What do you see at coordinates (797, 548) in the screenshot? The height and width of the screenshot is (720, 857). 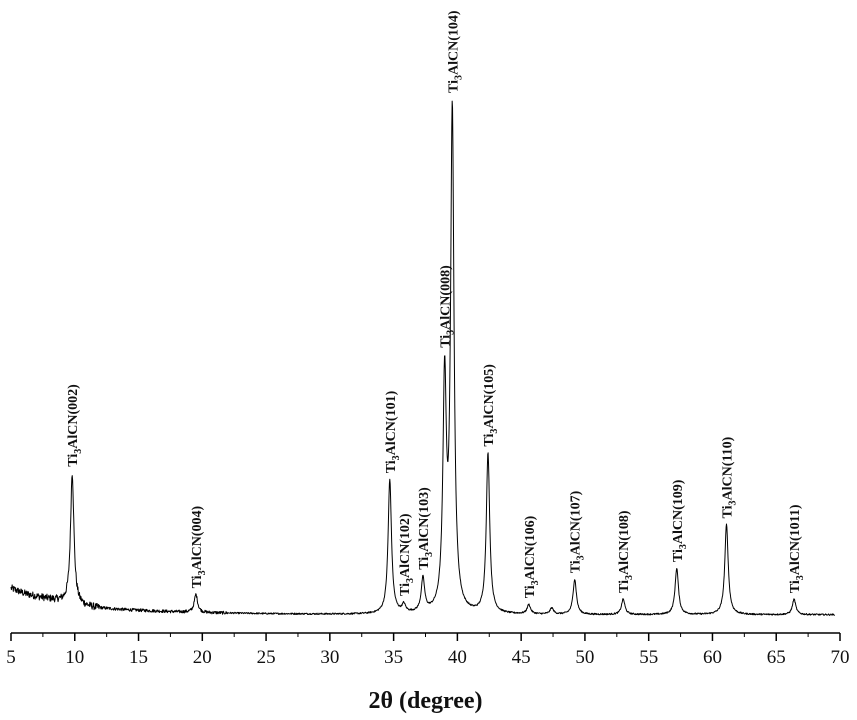 I see `peak-label: Ti3AlCN(1011)` at bounding box center [797, 548].